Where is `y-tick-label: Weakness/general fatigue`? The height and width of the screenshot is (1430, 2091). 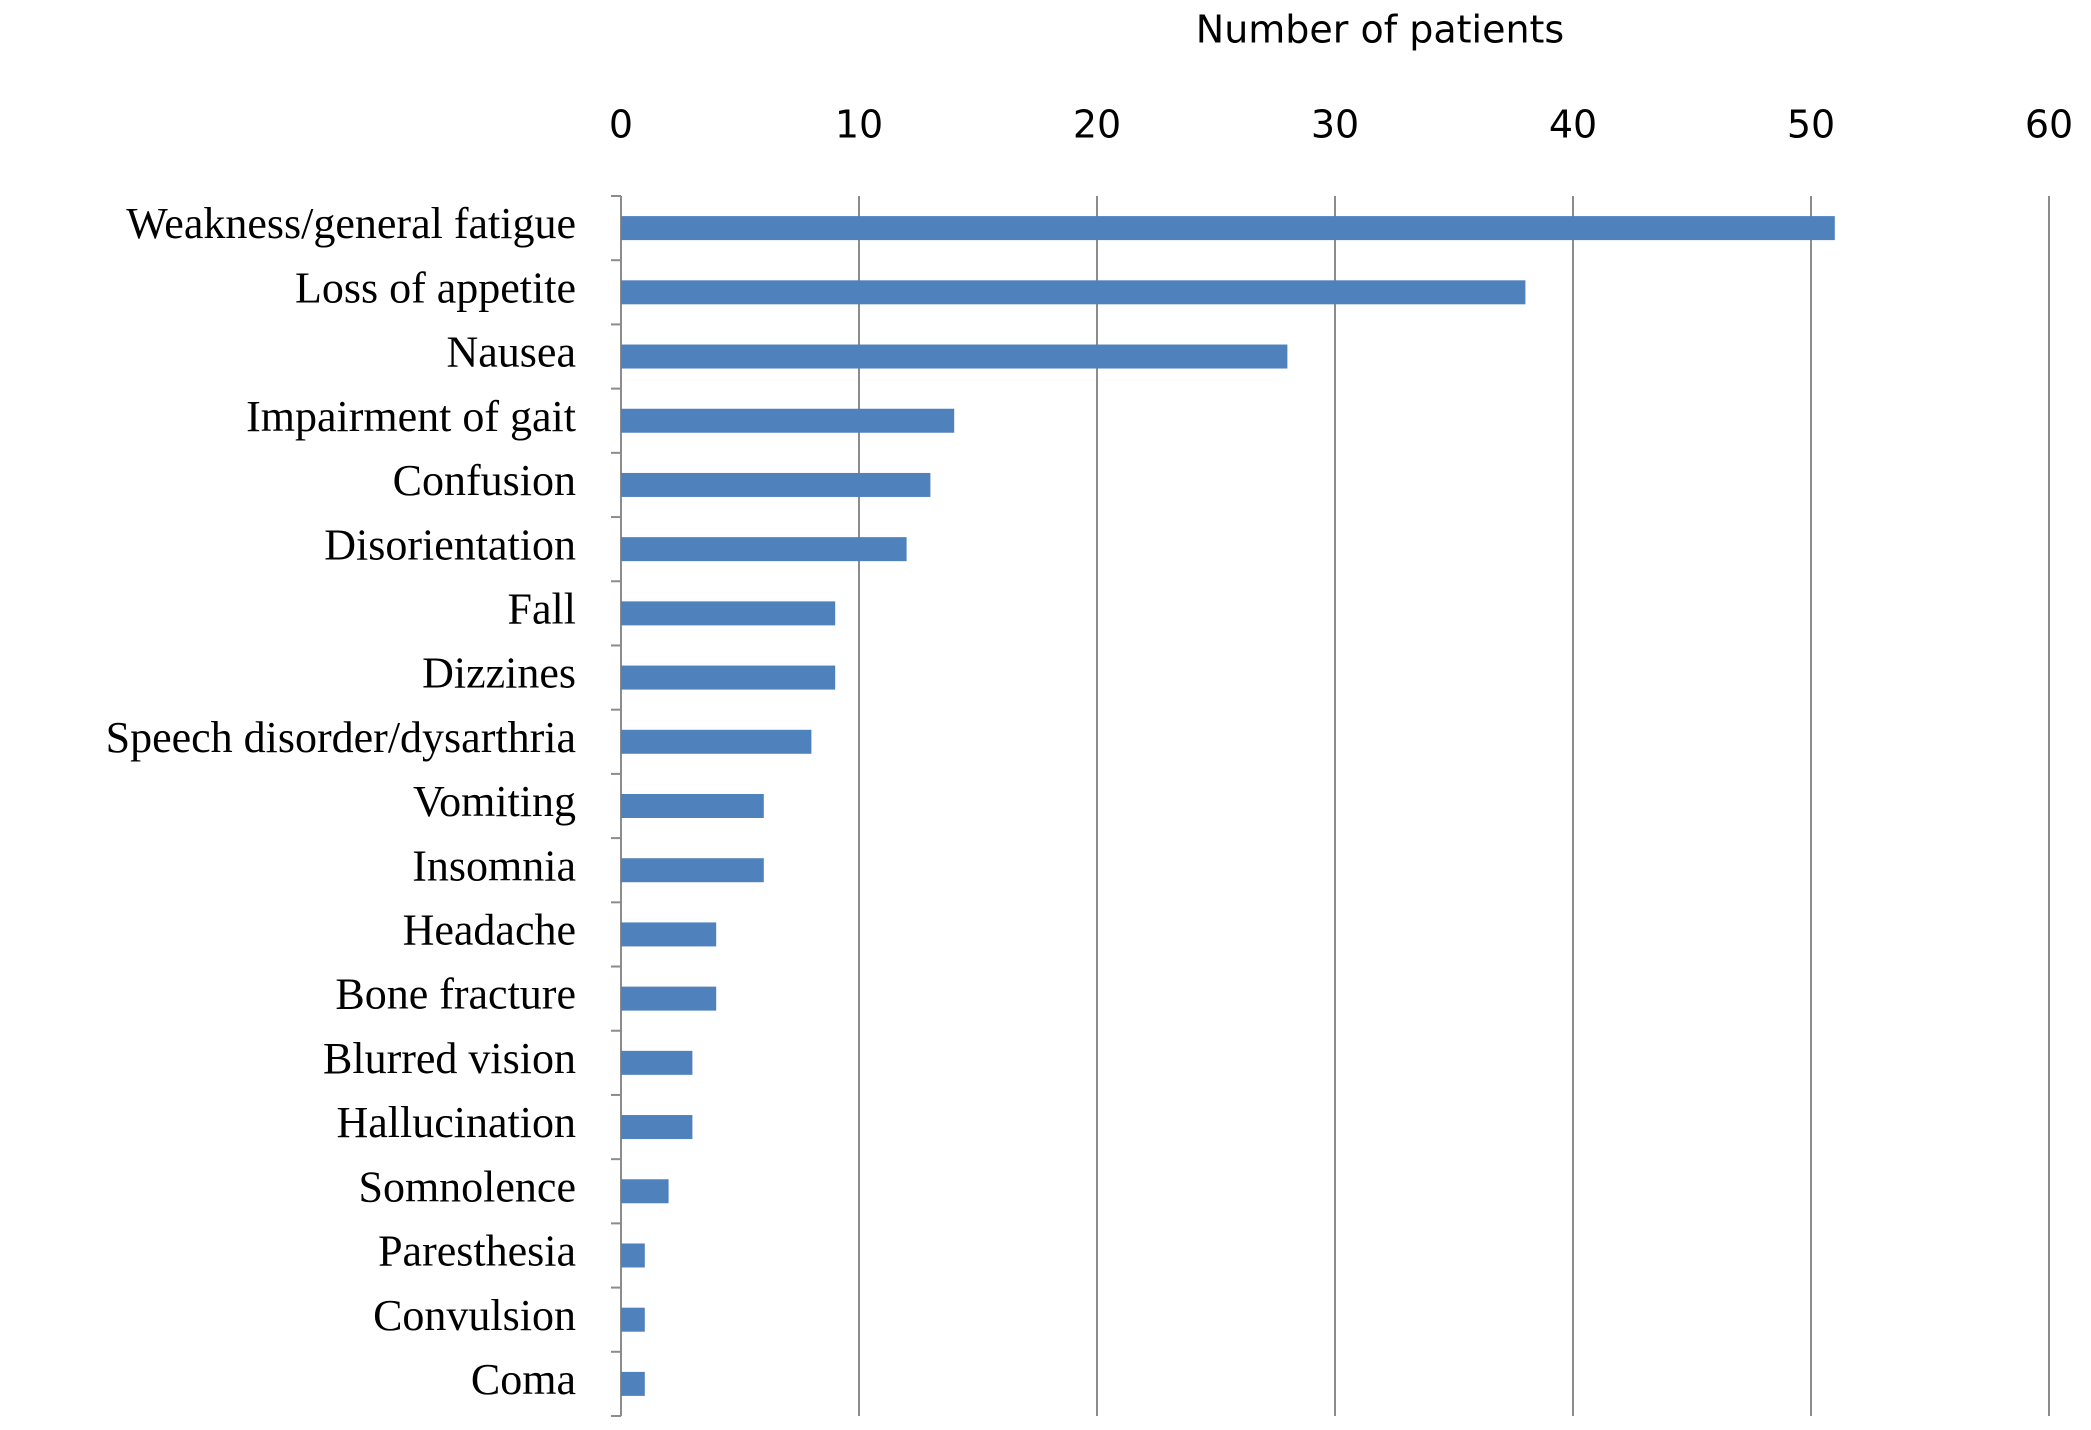
y-tick-label: Weakness/general fatigue is located at coordinates (351, 223).